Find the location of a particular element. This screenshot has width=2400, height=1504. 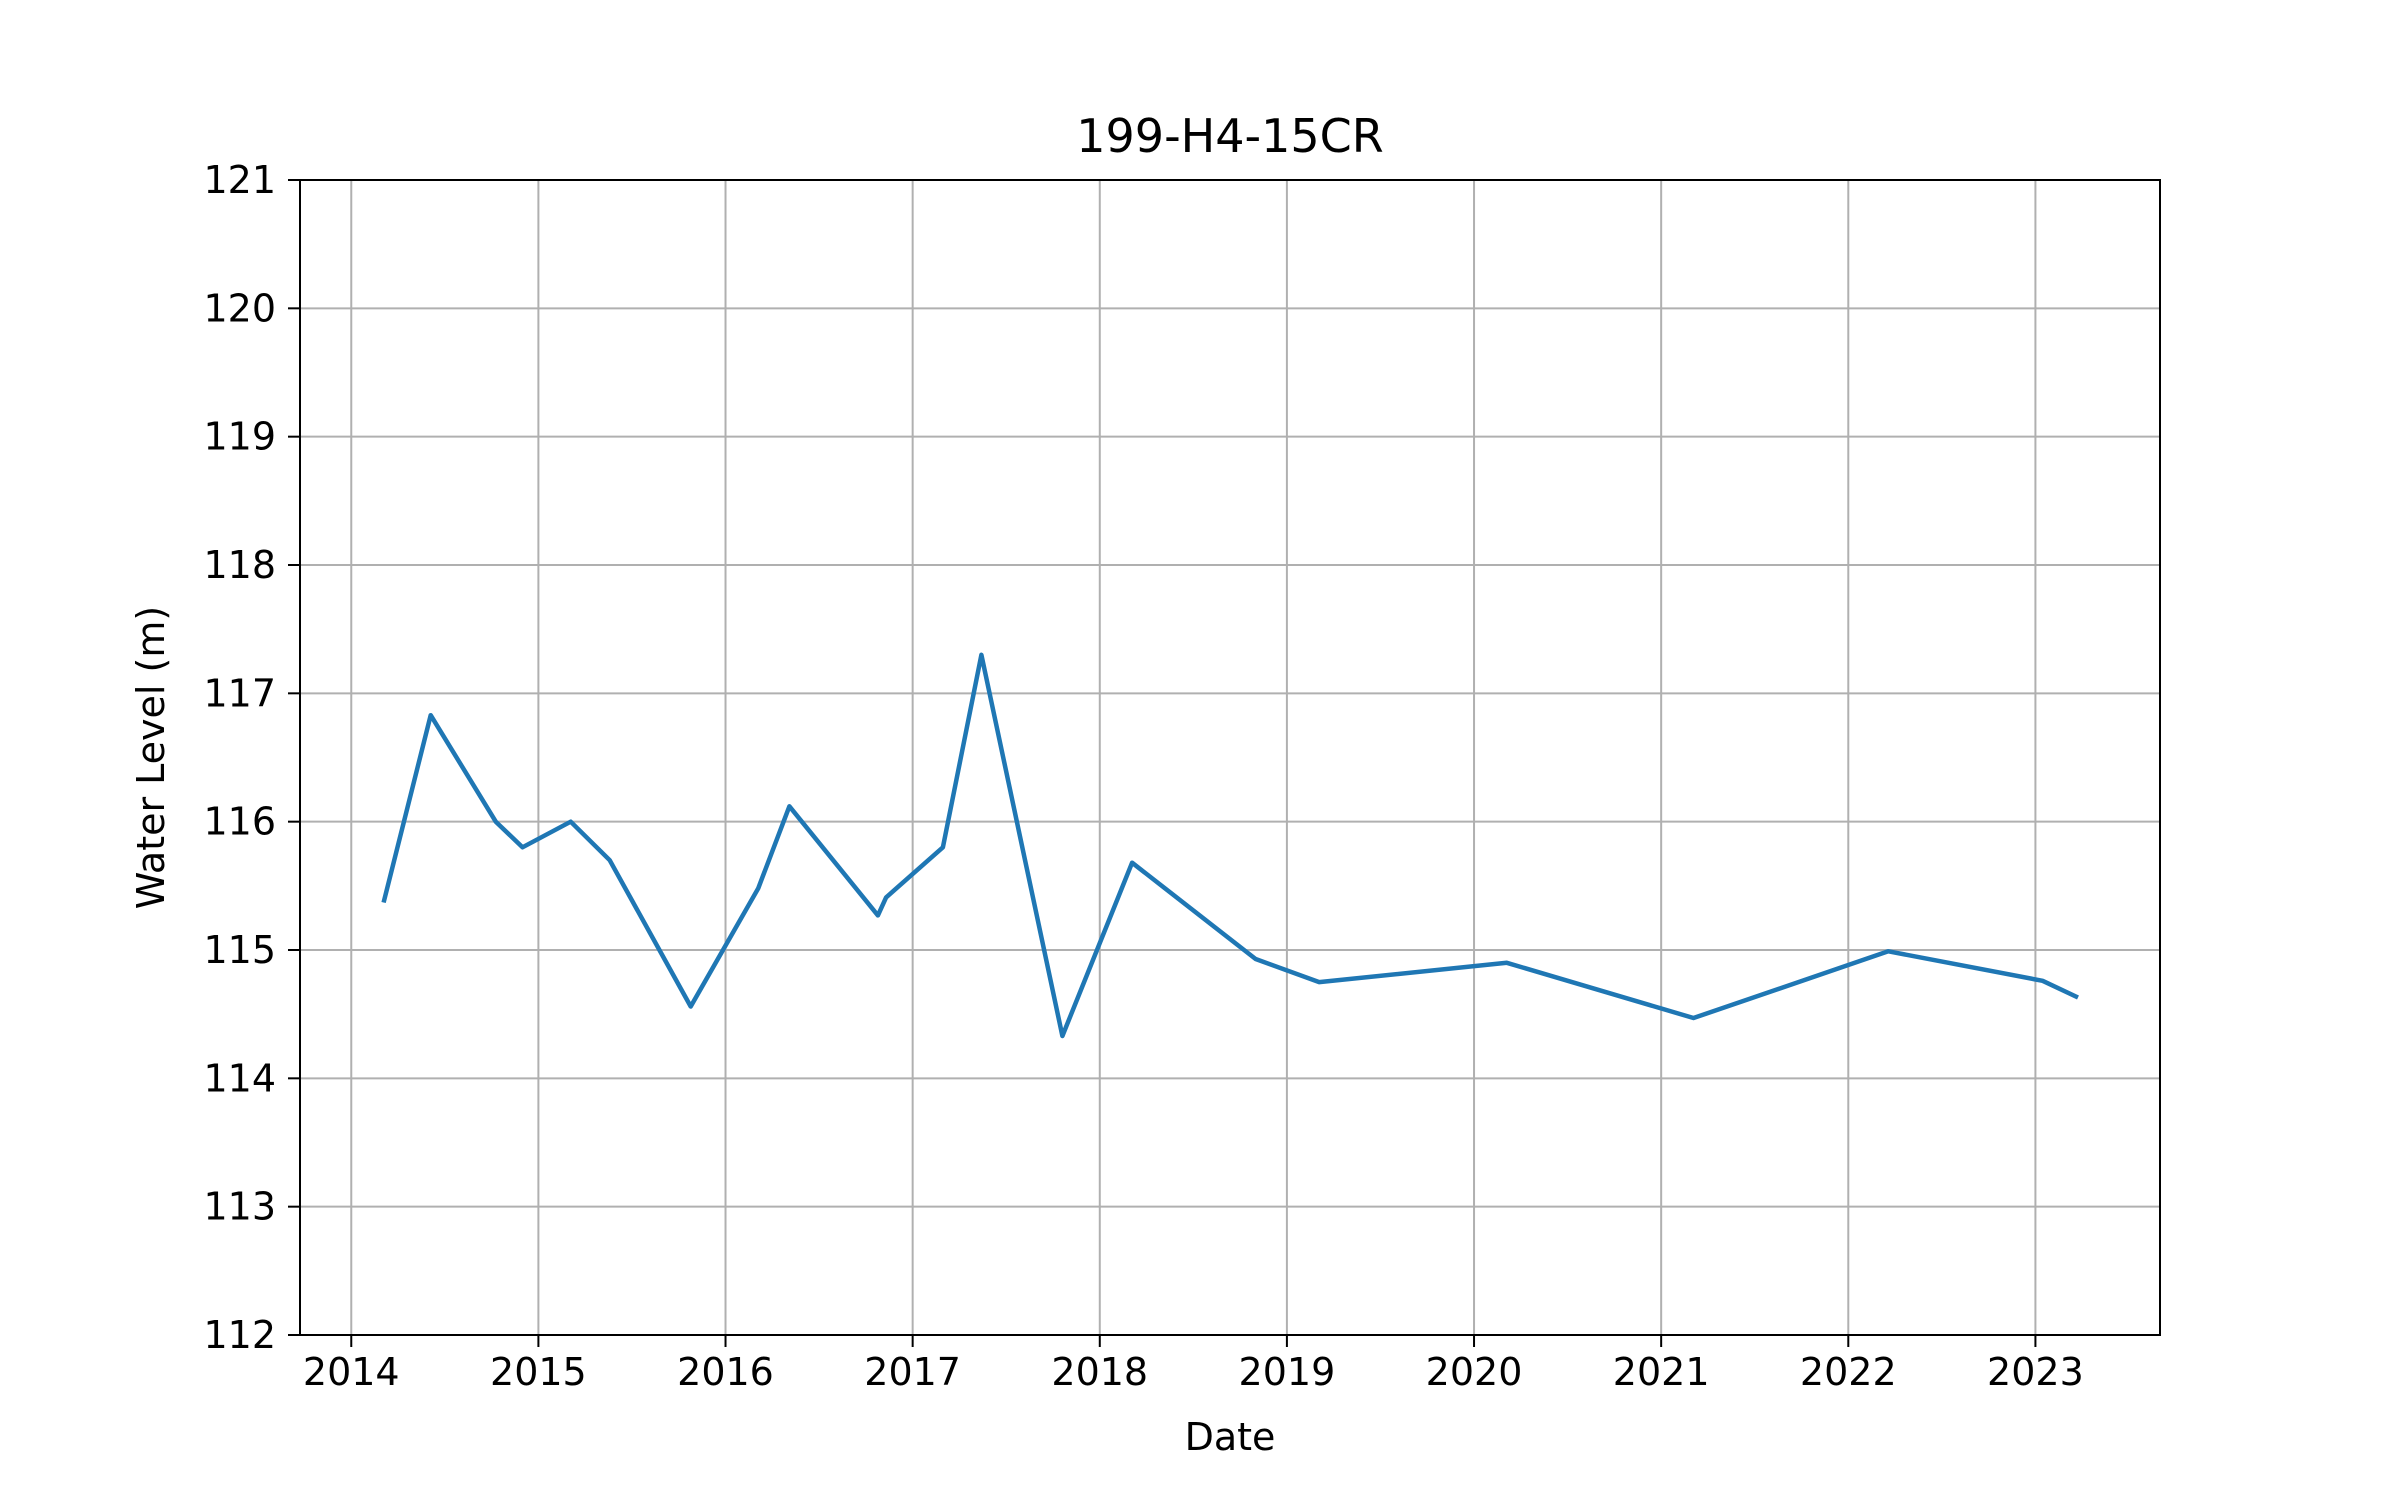

x-tick-label: 2022 is located at coordinates (1848, 1372).